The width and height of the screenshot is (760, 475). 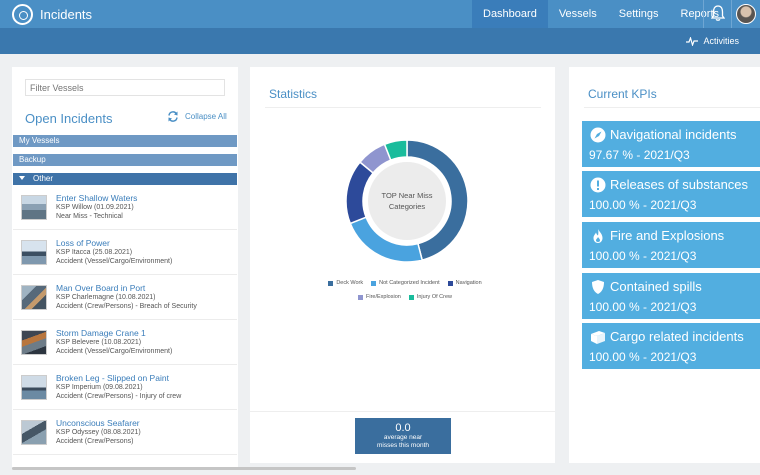 I want to click on collapse-all-label: Collapse All, so click(x=206, y=116).